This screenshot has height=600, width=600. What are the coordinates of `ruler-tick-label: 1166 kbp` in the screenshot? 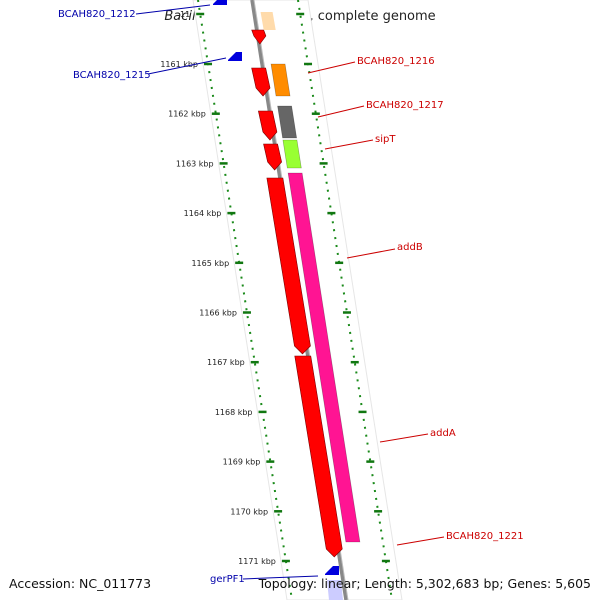 It's located at (218, 313).